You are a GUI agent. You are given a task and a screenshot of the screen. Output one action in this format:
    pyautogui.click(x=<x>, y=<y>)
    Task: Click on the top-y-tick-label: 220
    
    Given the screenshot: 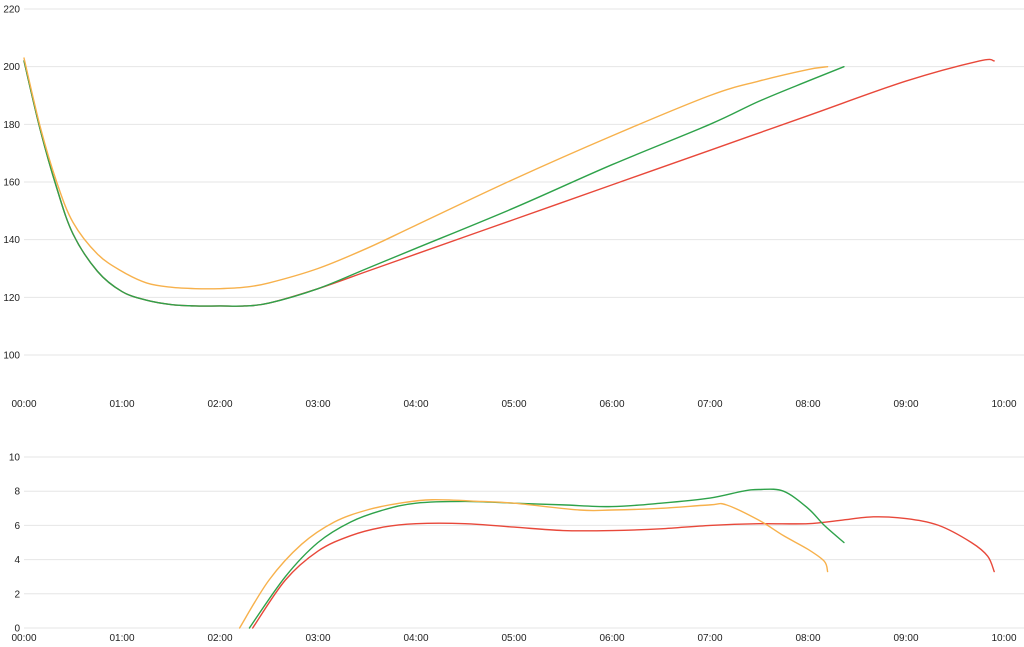 What is the action you would take?
    pyautogui.click(x=11, y=10)
    